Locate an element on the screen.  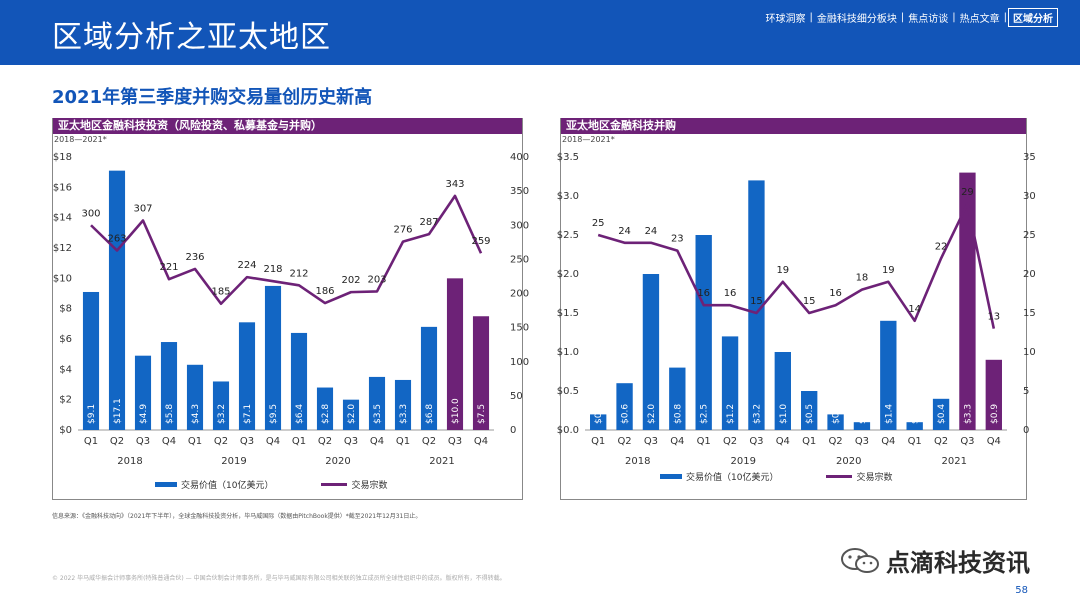
bar-data-label: $4.3 is located at coordinates (196, 414).